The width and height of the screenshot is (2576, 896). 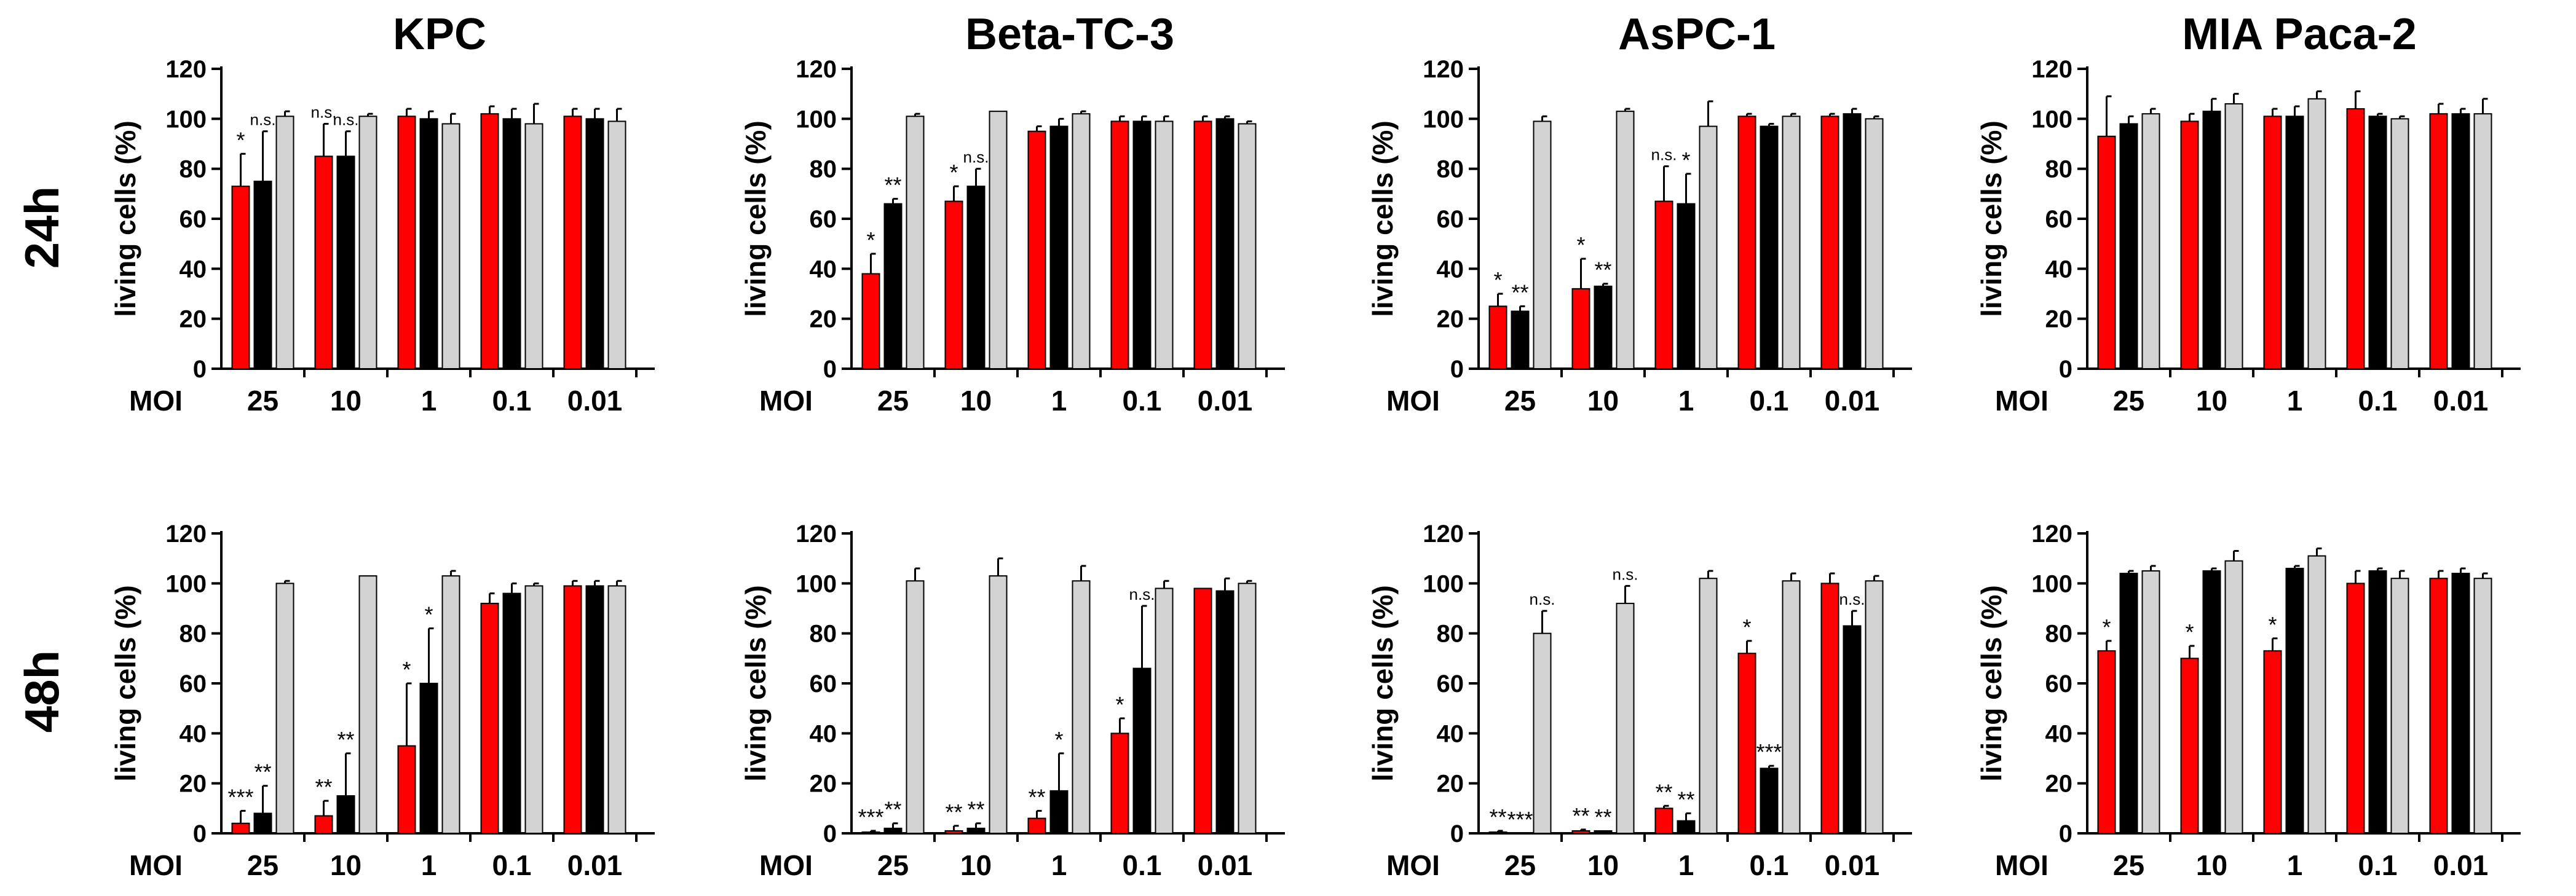 What do you see at coordinates (240, 796) in the screenshot?
I see `significance-label: ***` at bounding box center [240, 796].